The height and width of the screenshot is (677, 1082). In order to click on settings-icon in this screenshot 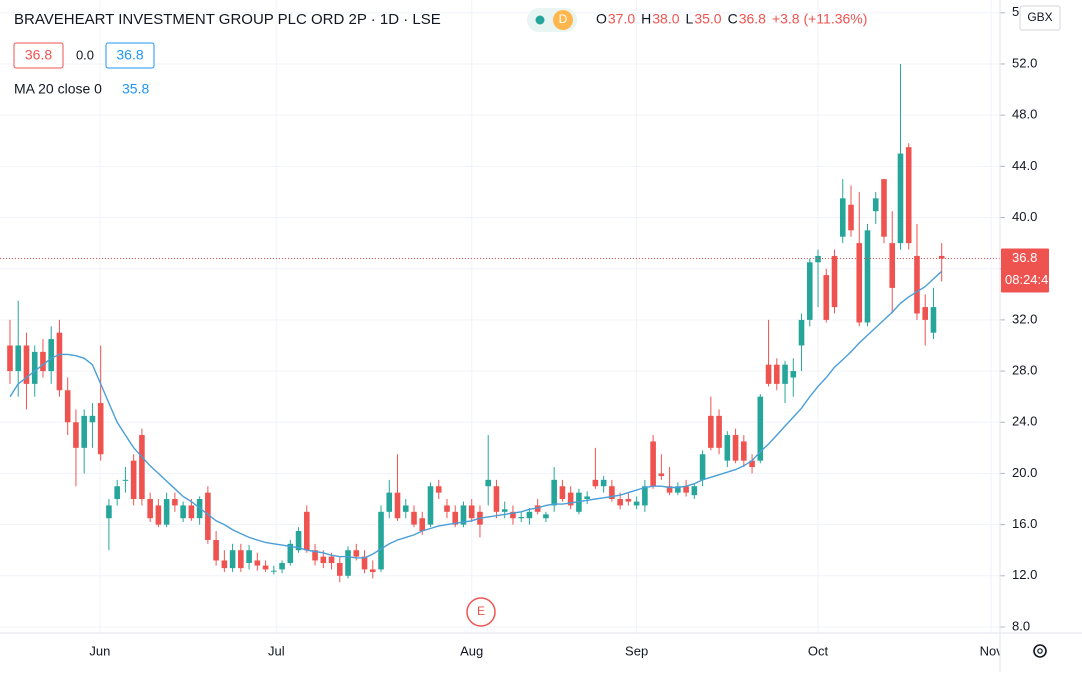, I will do `click(1040, 651)`.